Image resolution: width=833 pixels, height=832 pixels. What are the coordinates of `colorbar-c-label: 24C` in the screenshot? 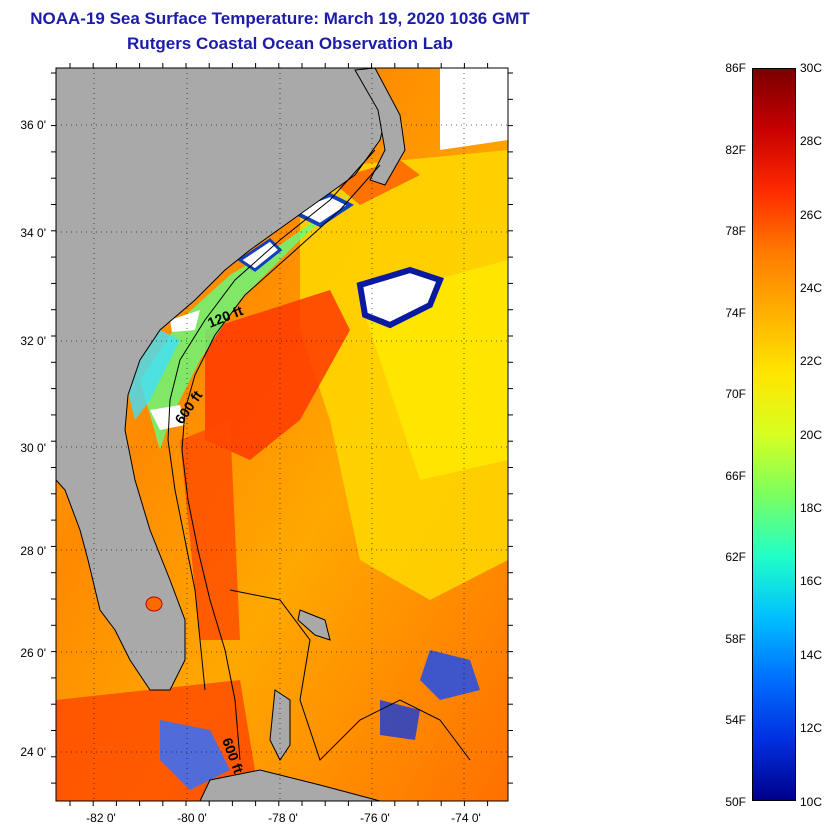 It's located at (811, 288).